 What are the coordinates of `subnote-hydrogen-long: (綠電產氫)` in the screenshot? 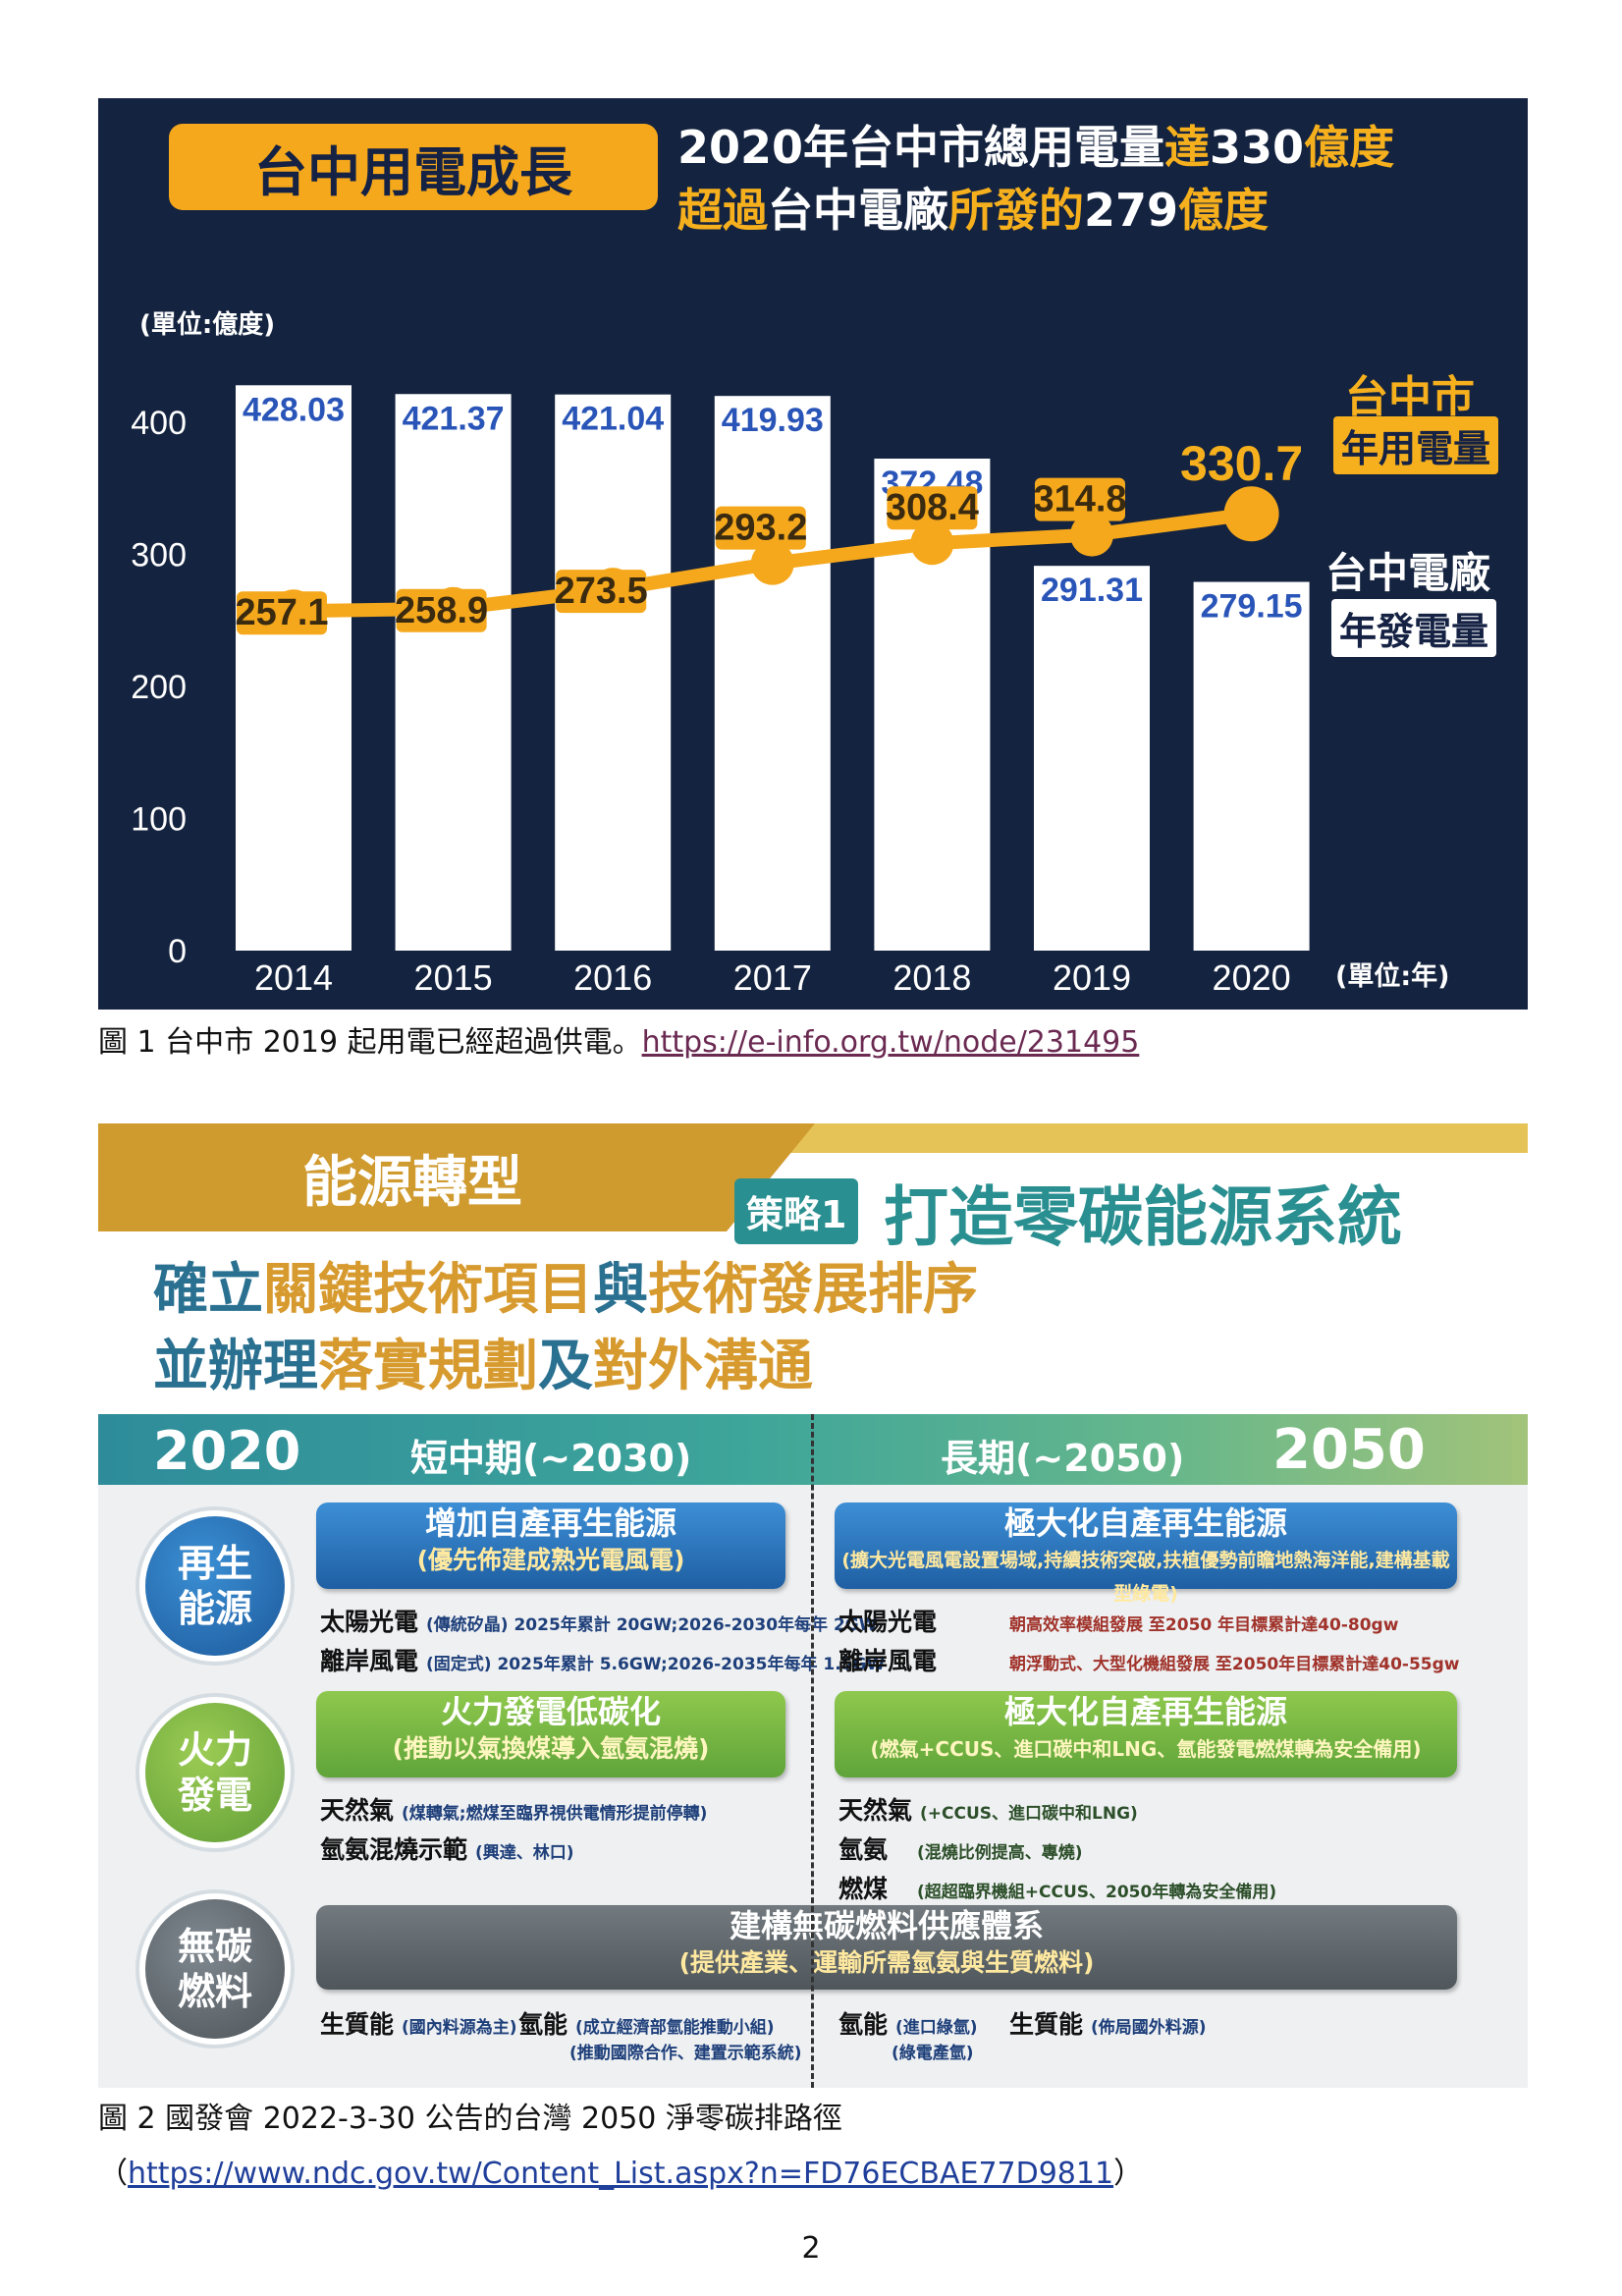 It's located at (933, 2053).